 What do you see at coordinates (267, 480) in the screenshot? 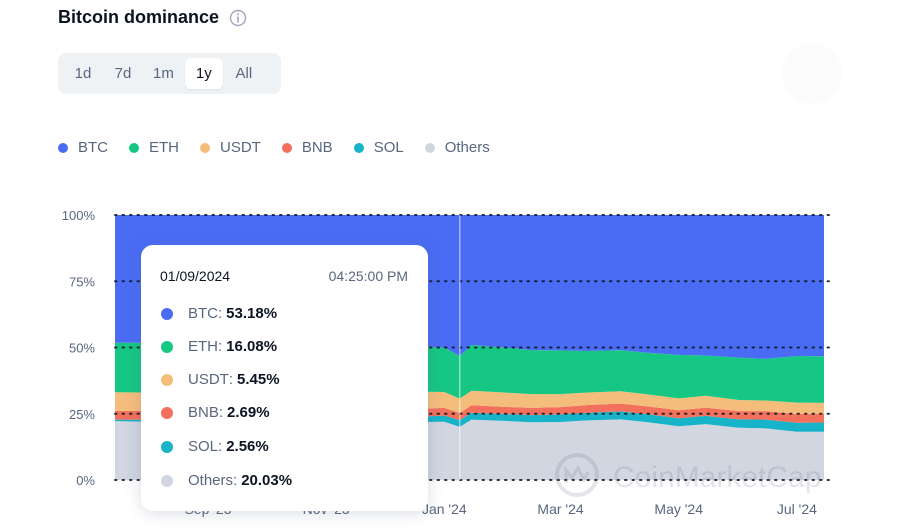
I see `tooltip-value-others: 20.03%` at bounding box center [267, 480].